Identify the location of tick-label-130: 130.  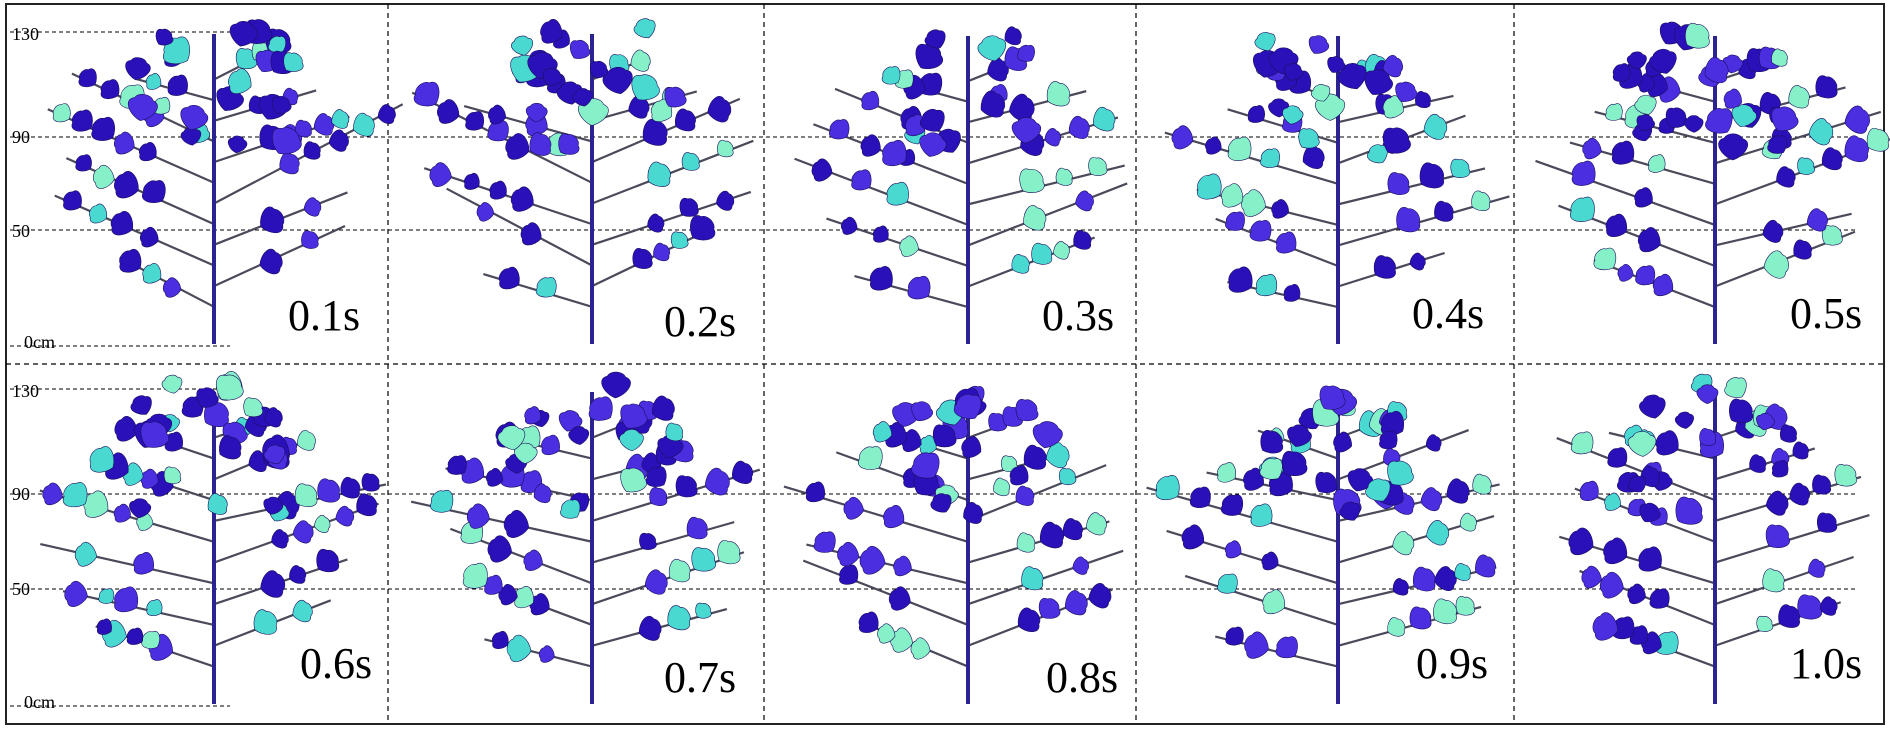
(25, 391).